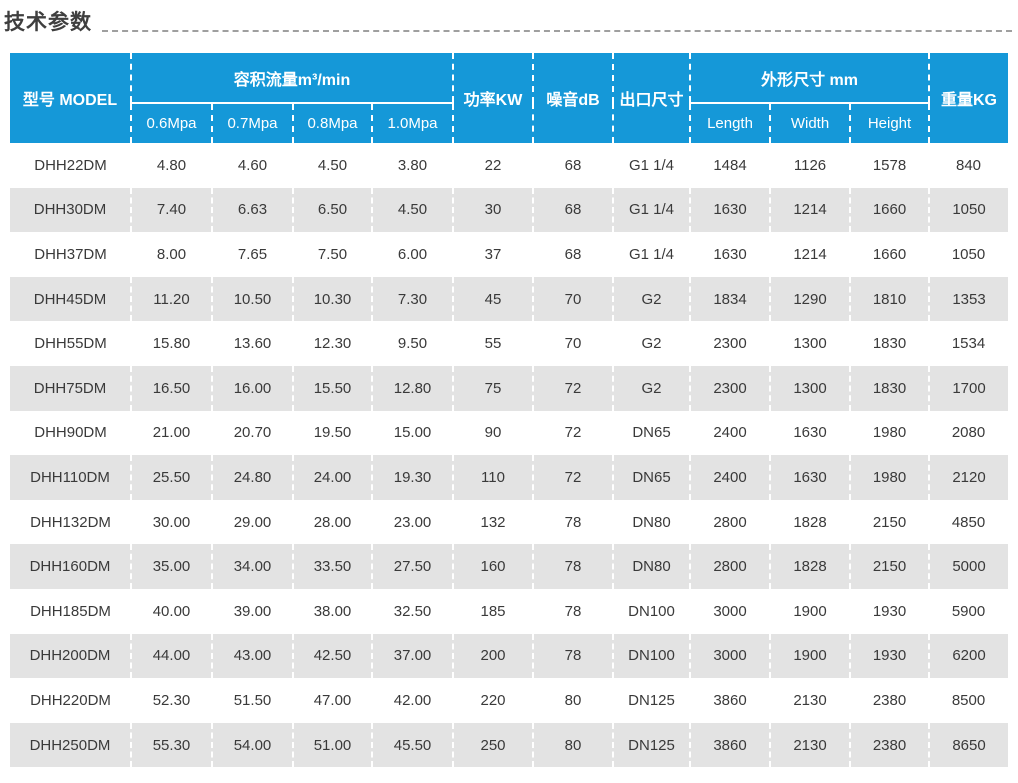 The width and height of the screenshot is (1018, 783). I want to click on value-cell: 55, so click(493, 343).